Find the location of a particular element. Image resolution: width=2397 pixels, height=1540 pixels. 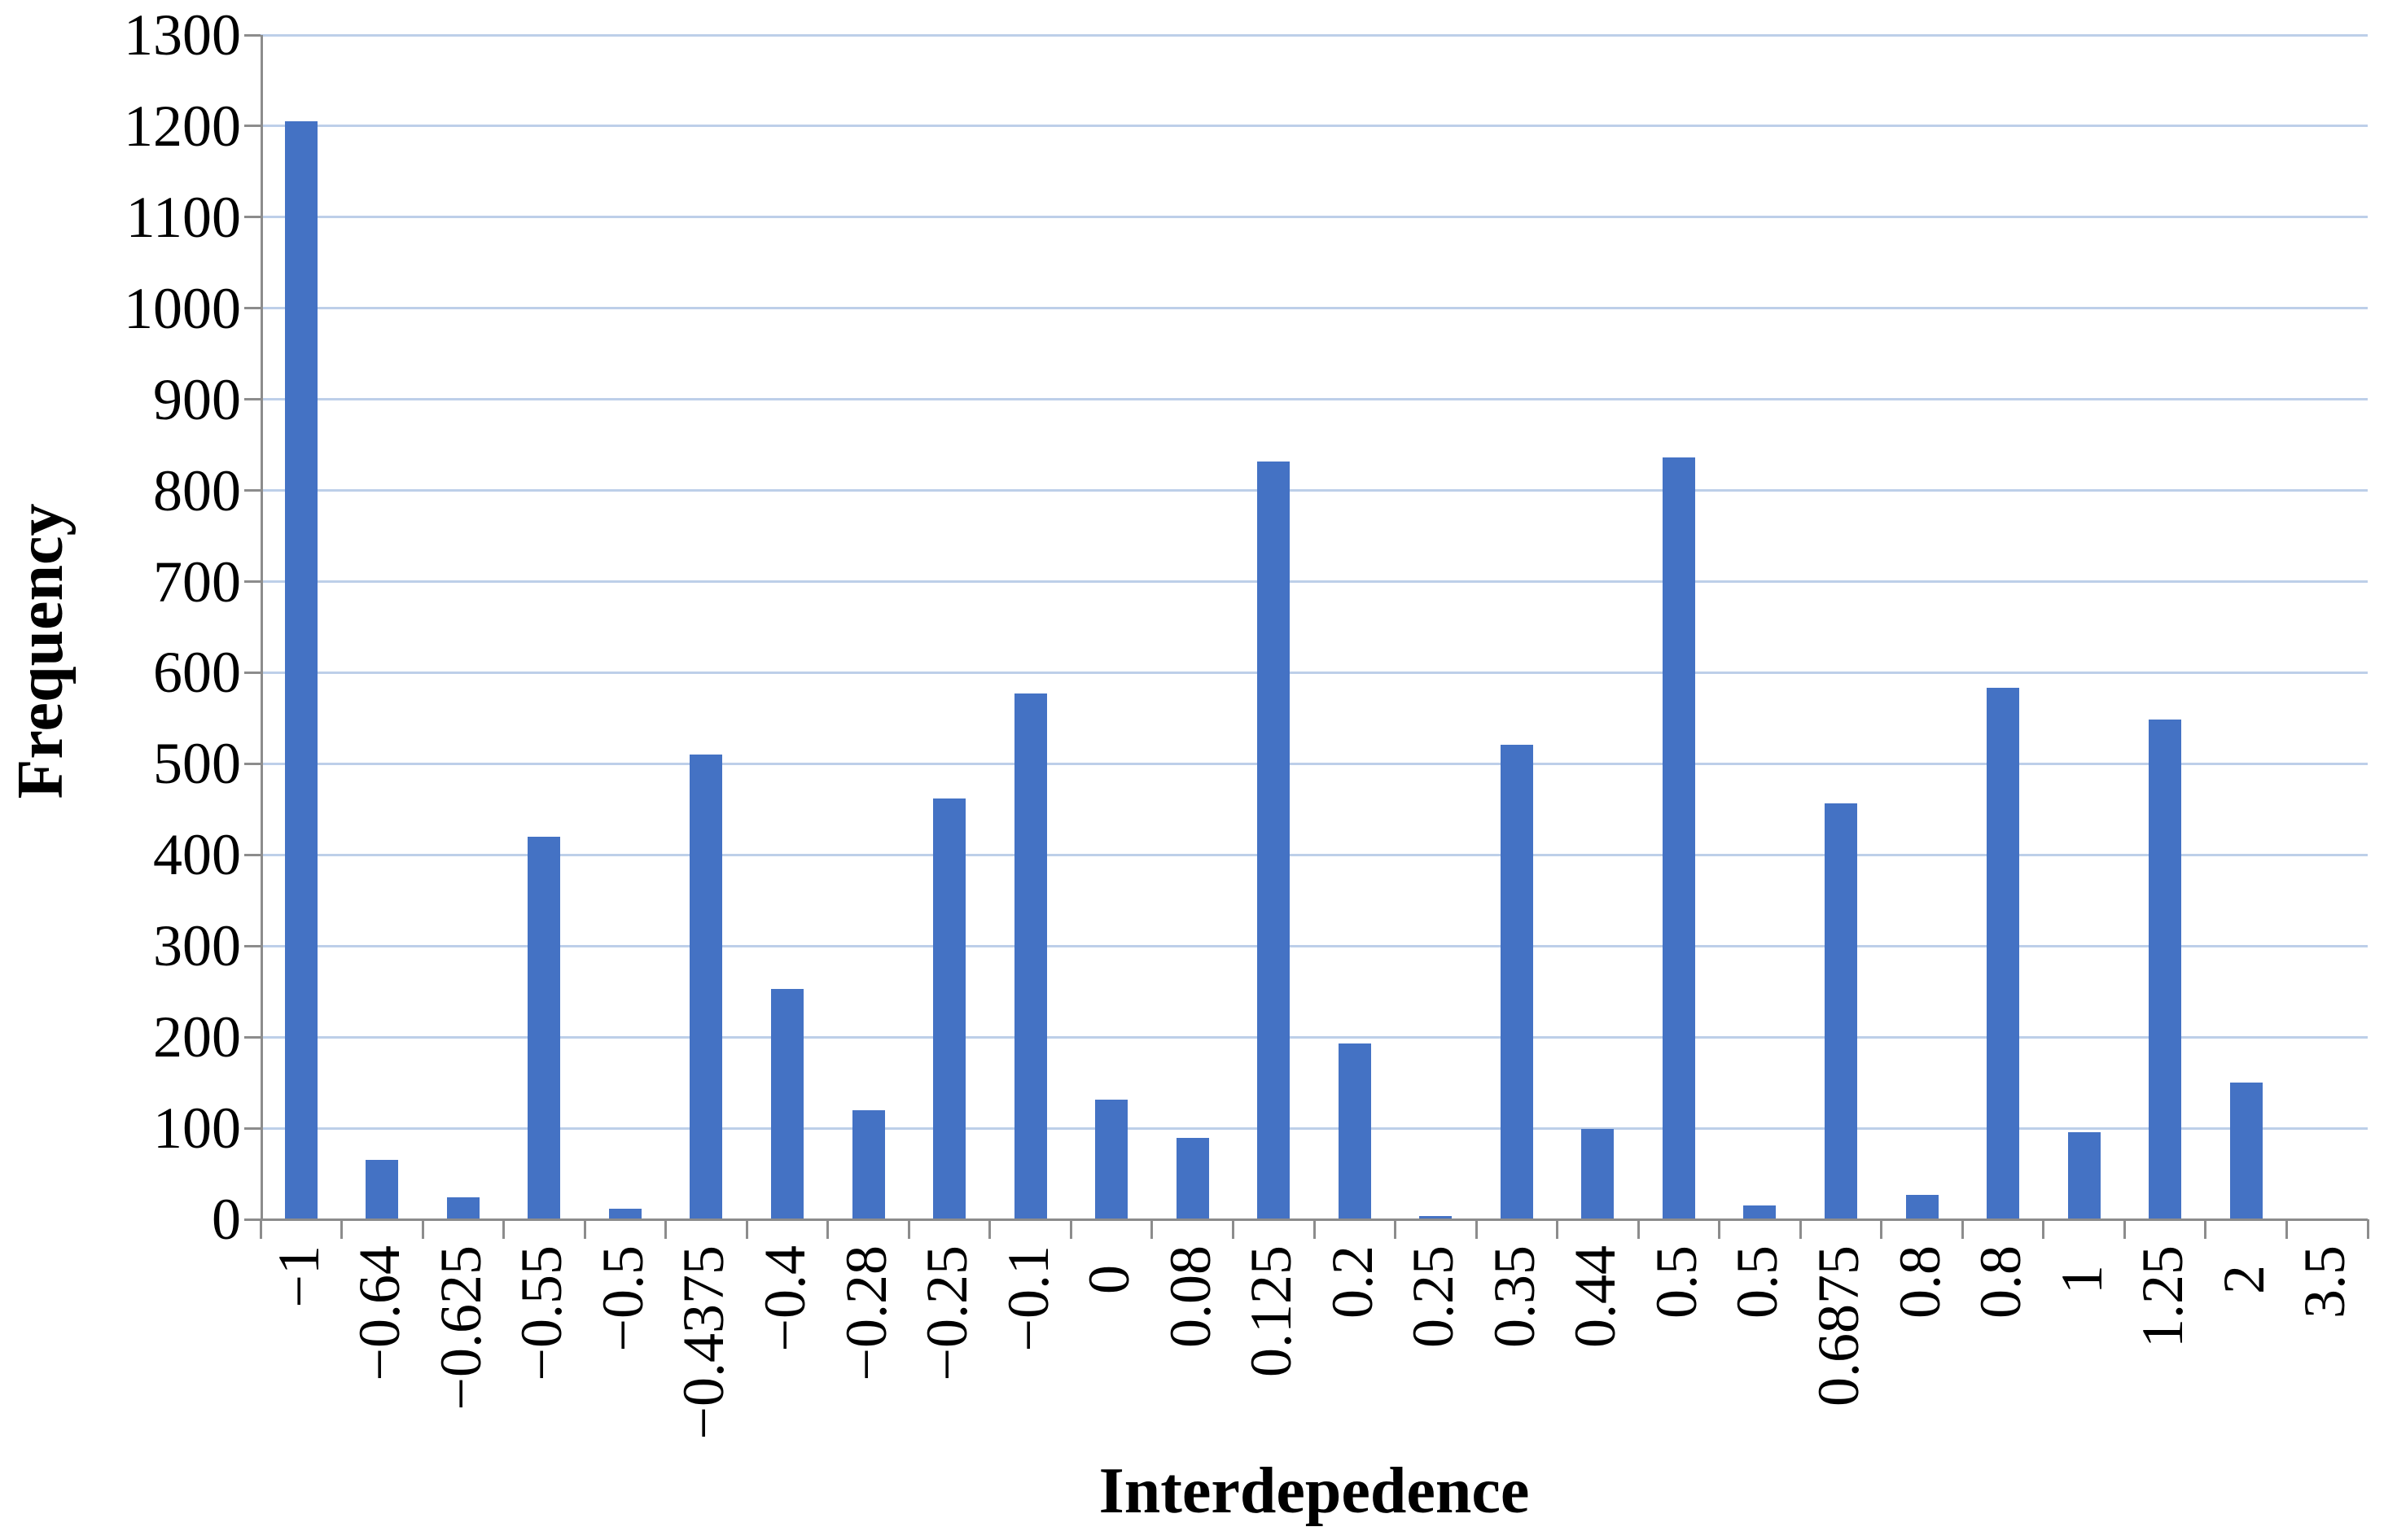

bar-−0.5 is located at coordinates (625, 1214).